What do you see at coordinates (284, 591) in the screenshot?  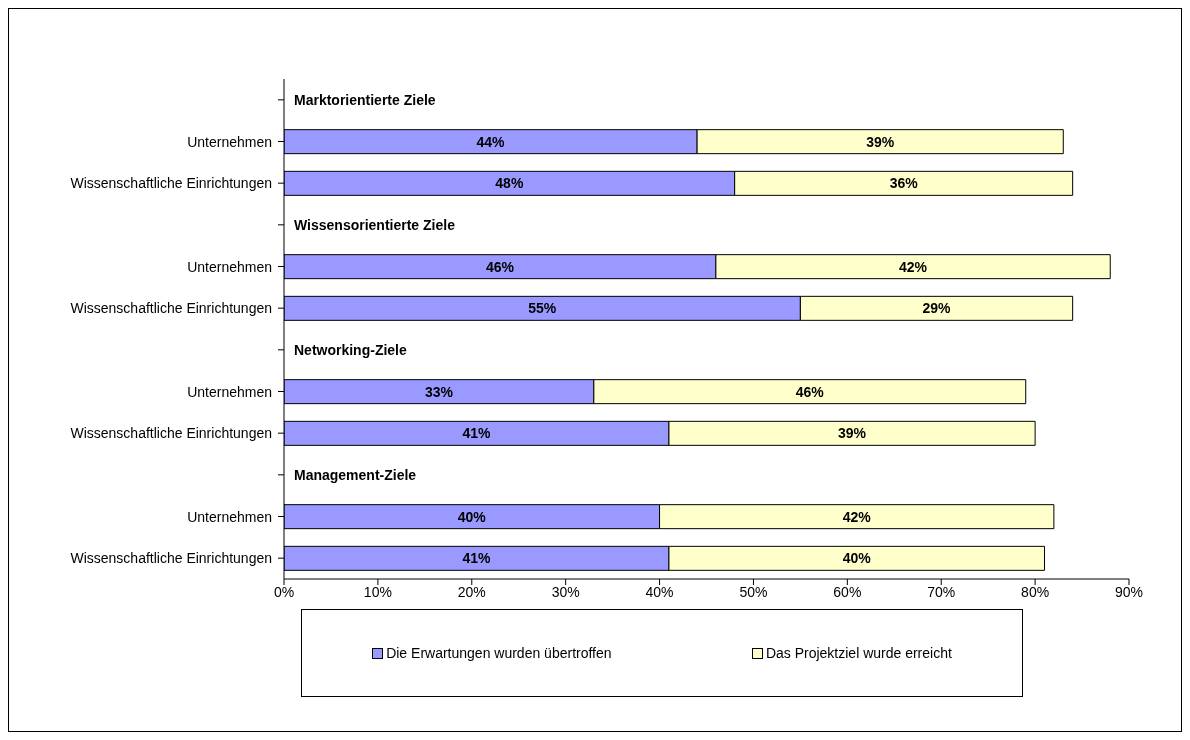 I see `x-tick-label: 0%` at bounding box center [284, 591].